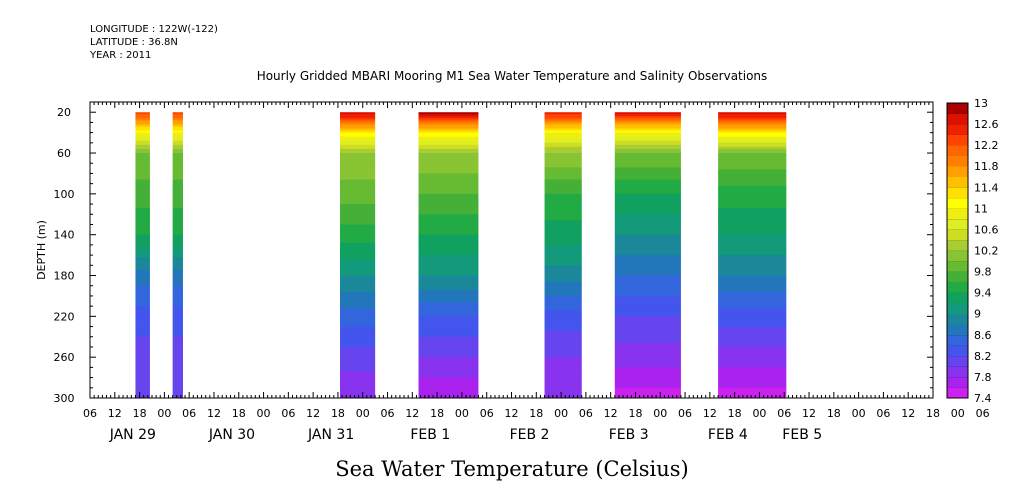 This screenshot has width=1009, height=504. What do you see at coordinates (134, 42) in the screenshot?
I see `latitude-label: LATITUDE : 36.8N` at bounding box center [134, 42].